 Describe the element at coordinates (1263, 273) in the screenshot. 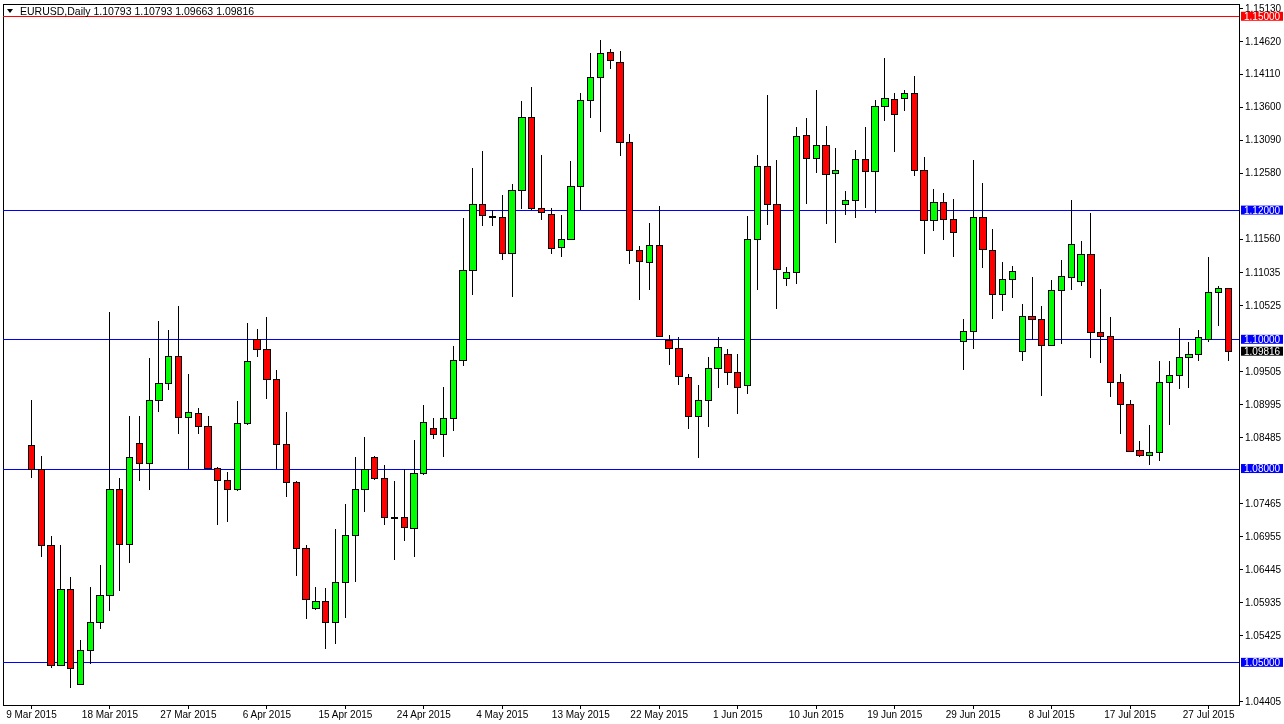

I see `y-tick-label: 1.11035` at that location.